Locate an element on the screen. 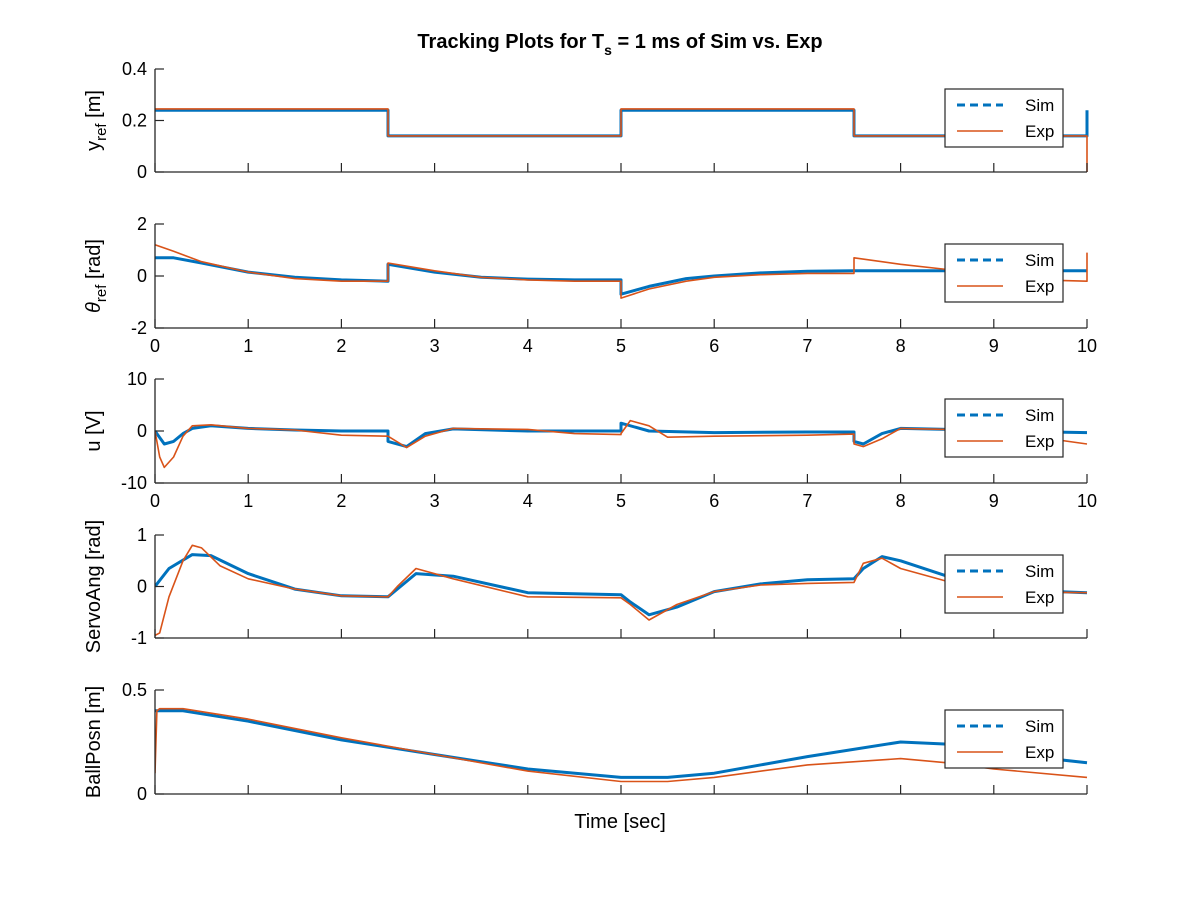 The height and width of the screenshot is (900, 1200). y-tick-label: 1 is located at coordinates (142, 535).